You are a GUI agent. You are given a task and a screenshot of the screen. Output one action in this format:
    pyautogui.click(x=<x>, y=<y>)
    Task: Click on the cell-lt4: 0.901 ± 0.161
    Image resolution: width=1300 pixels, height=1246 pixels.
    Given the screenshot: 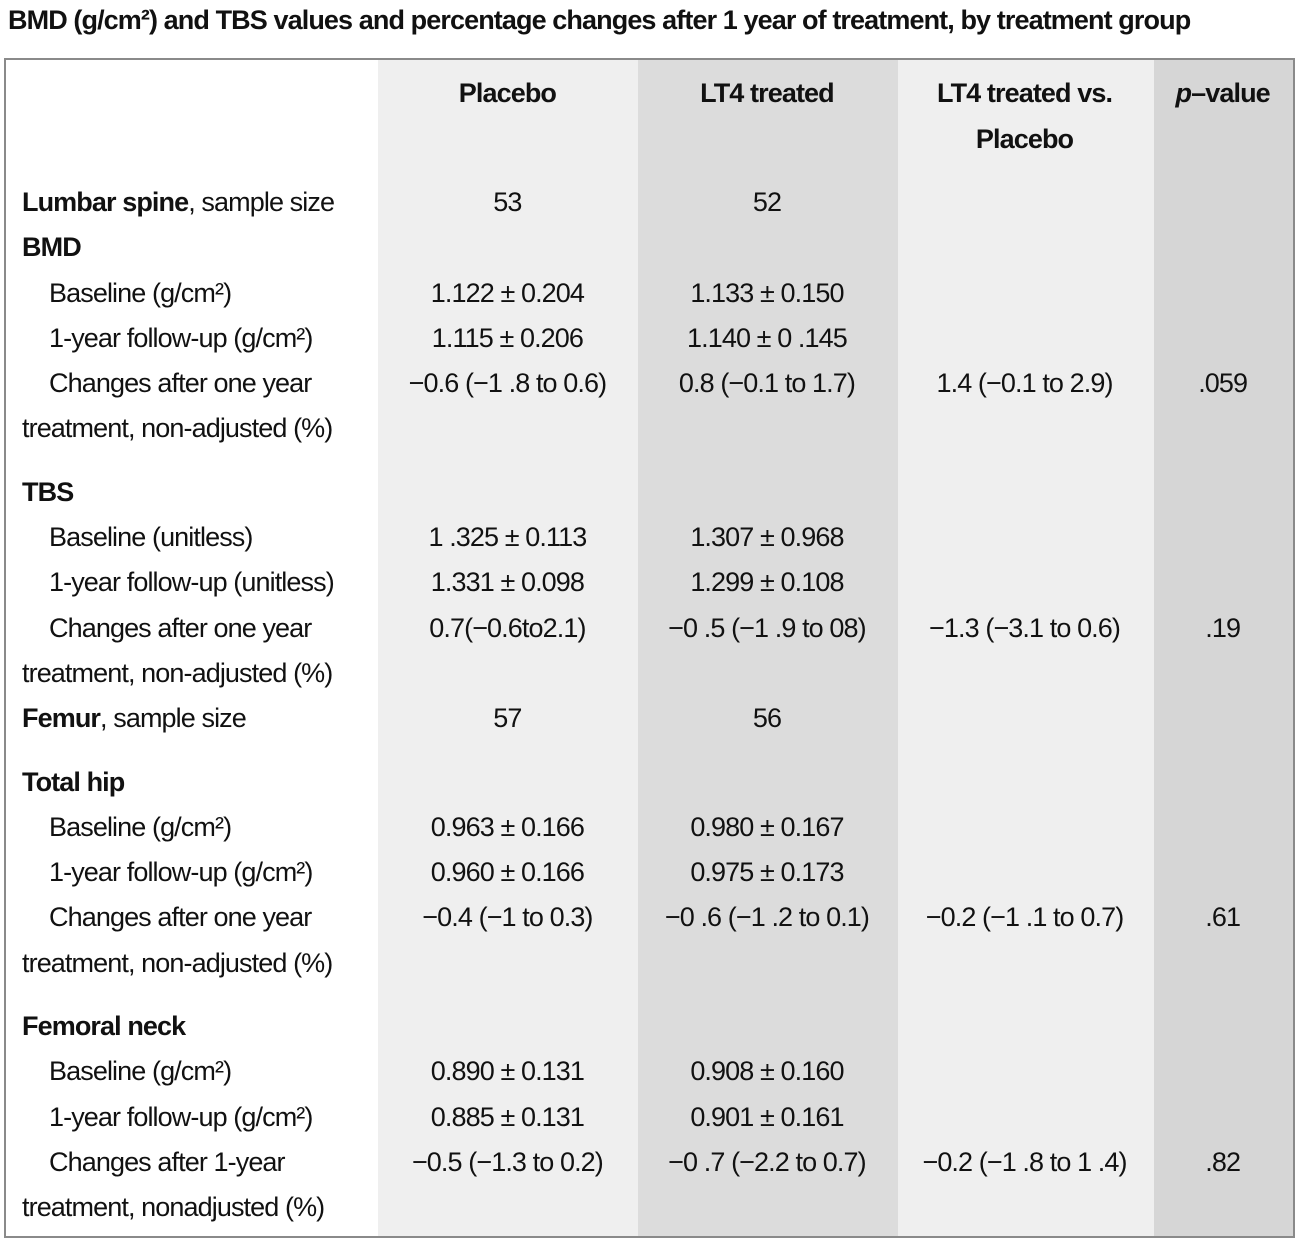 What is the action you would take?
    pyautogui.click(x=767, y=1116)
    